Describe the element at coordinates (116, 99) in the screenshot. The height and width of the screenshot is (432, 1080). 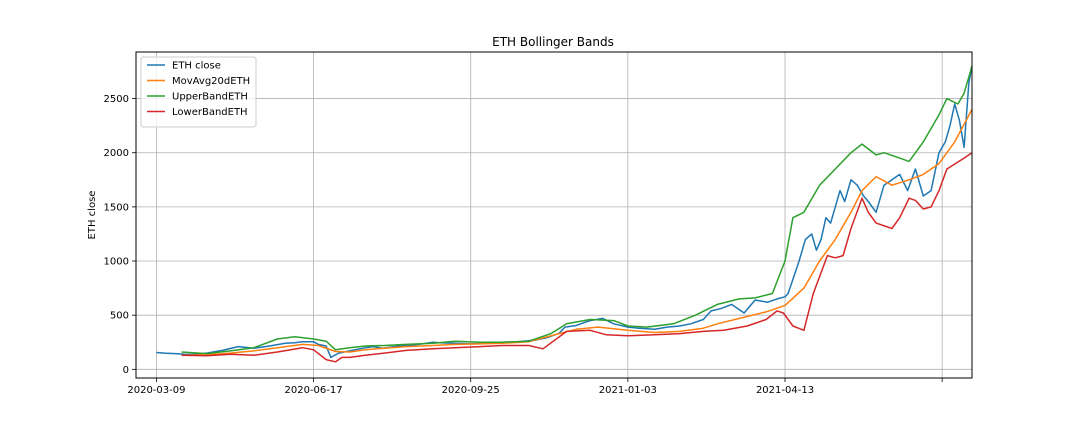
I see `y-tick-label: 2500` at that location.